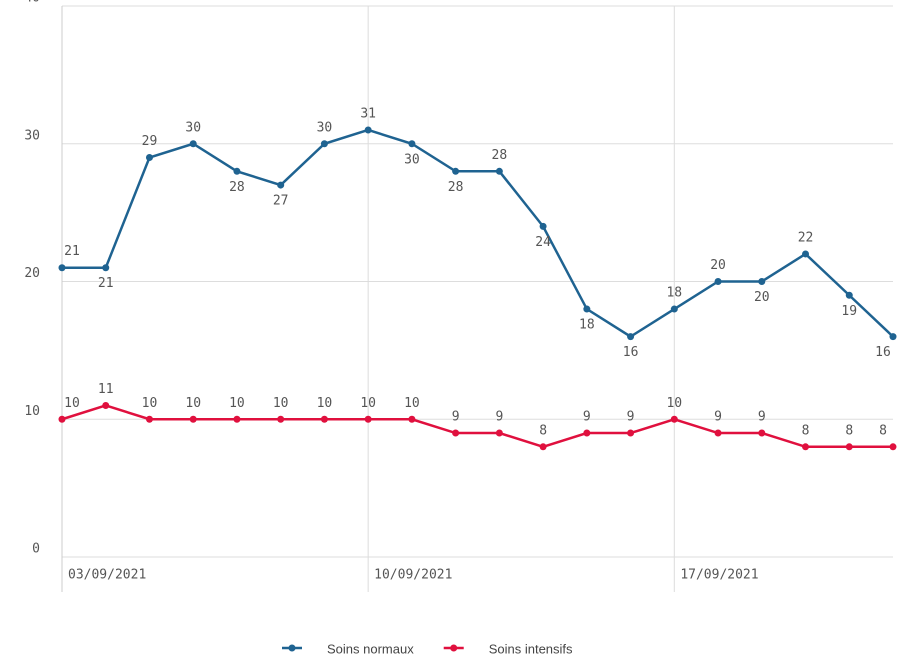 Image resolution: width=915 pixels, height=663 pixels. I want to click on data-label: 31, so click(368, 113).